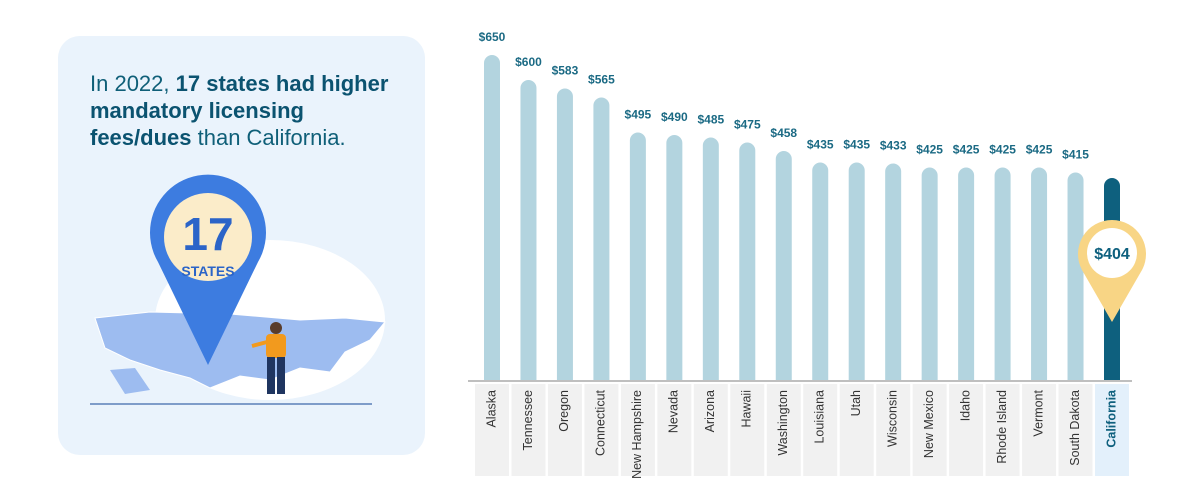 This screenshot has height=504, width=1201. Describe the element at coordinates (747, 409) in the screenshot. I see `x-tick-label: Hawaii` at that location.